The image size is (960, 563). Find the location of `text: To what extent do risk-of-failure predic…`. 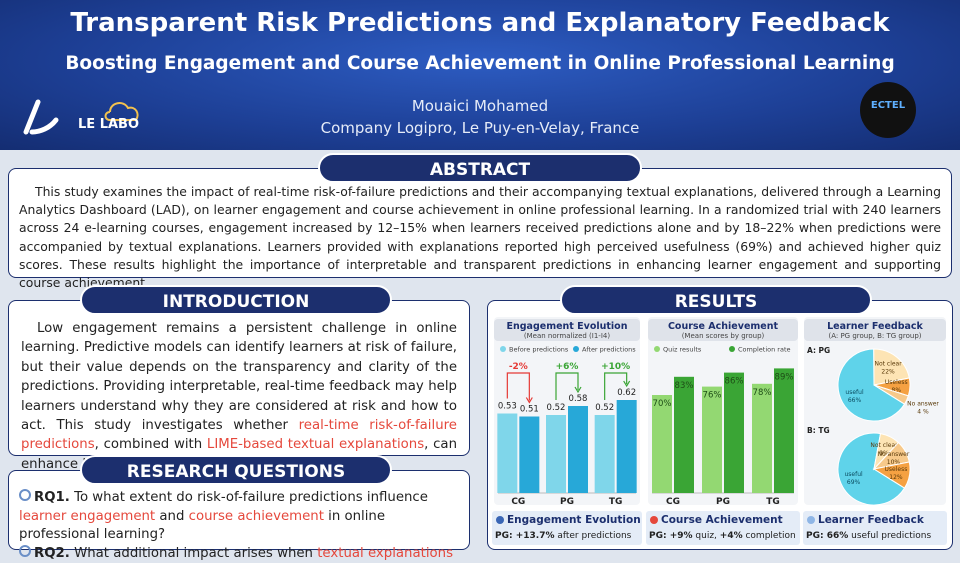

text: To what extent do risk-of-failure predic… is located at coordinates (249, 497).